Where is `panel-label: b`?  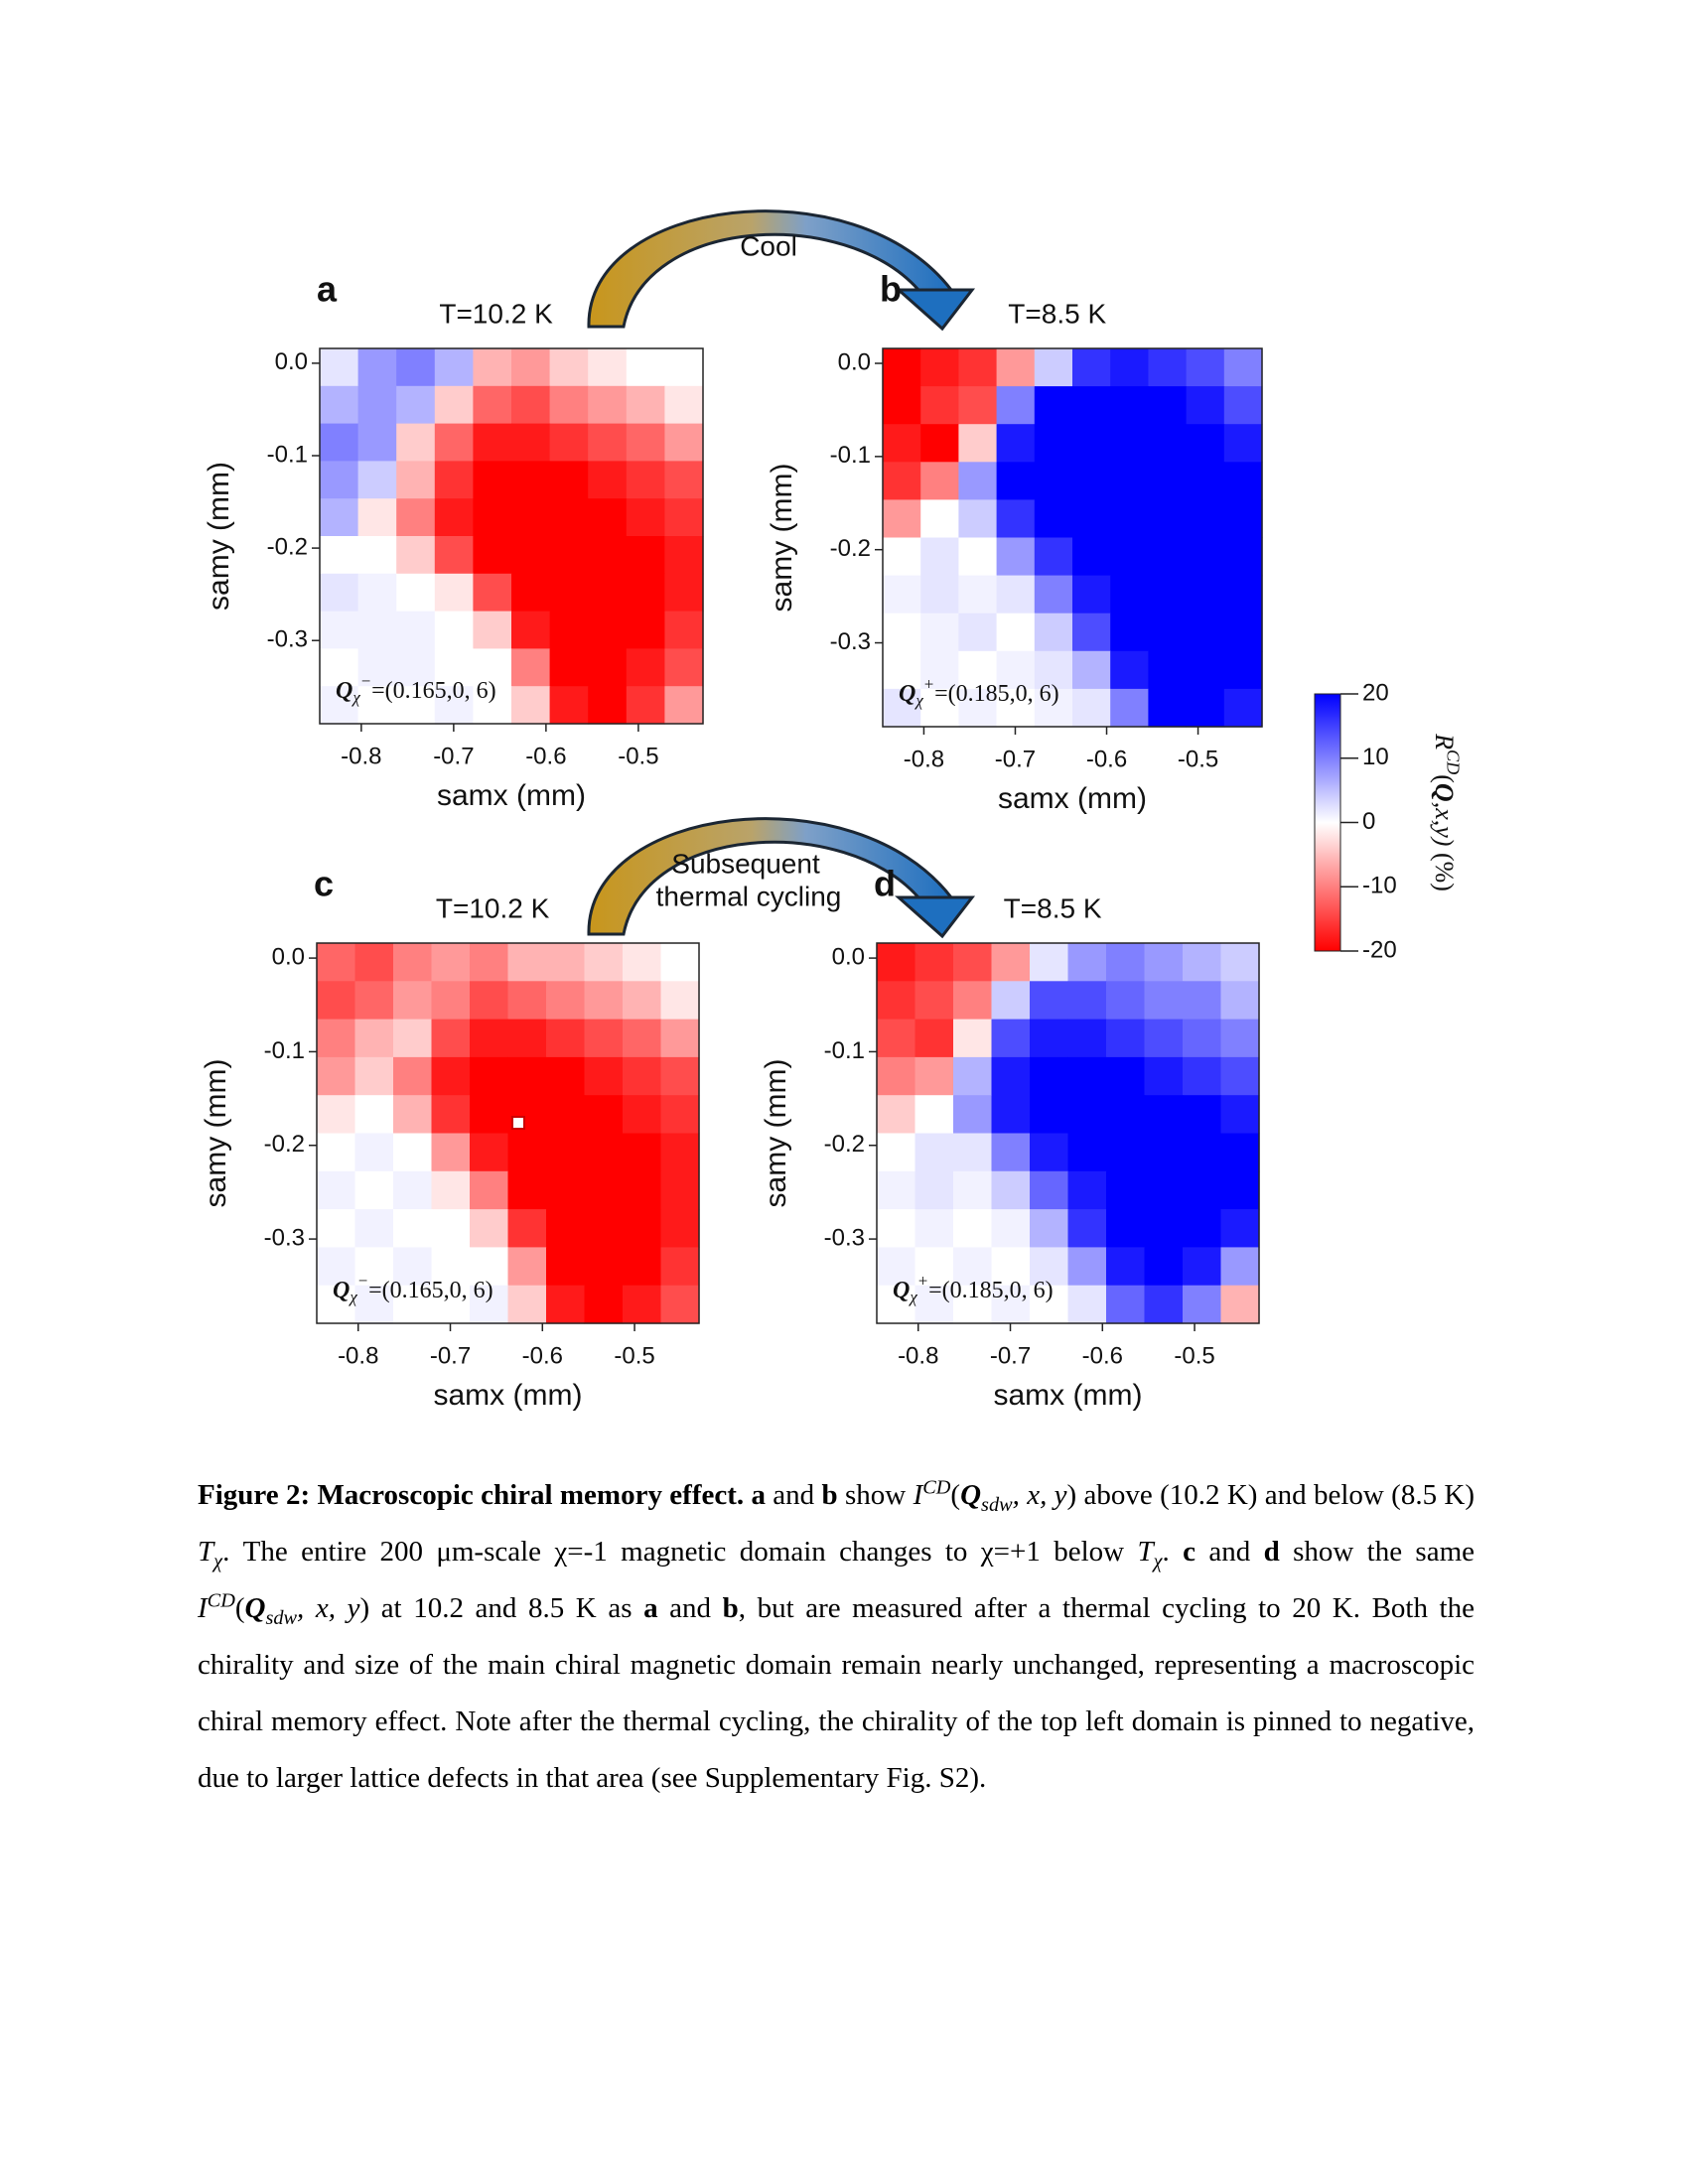
panel-label: b is located at coordinates (891, 289).